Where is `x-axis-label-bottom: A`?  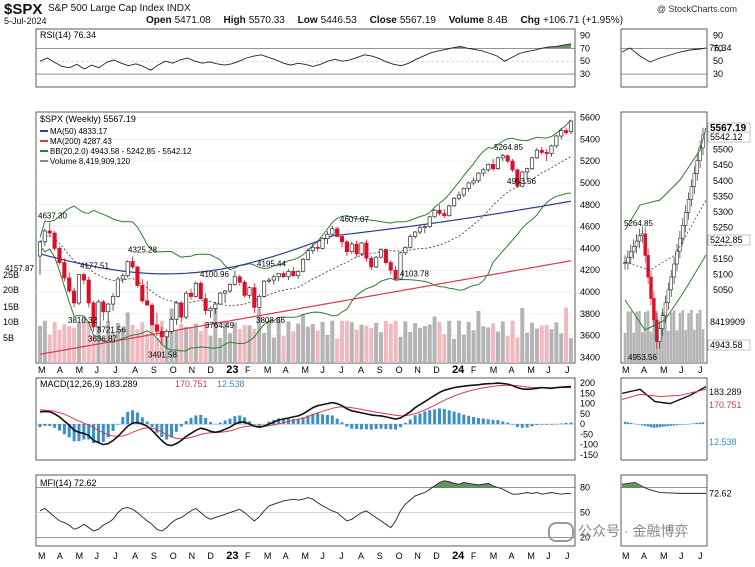
x-axis-label-bottom: A is located at coordinates (361, 556).